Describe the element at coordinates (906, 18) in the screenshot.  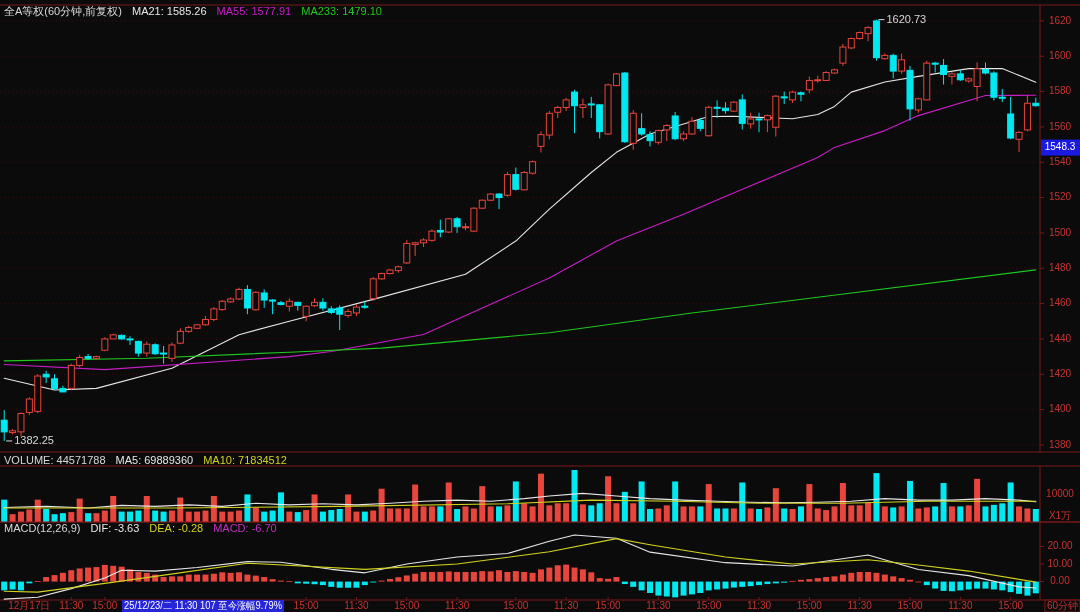
I see `annotation: 1620.73` at that location.